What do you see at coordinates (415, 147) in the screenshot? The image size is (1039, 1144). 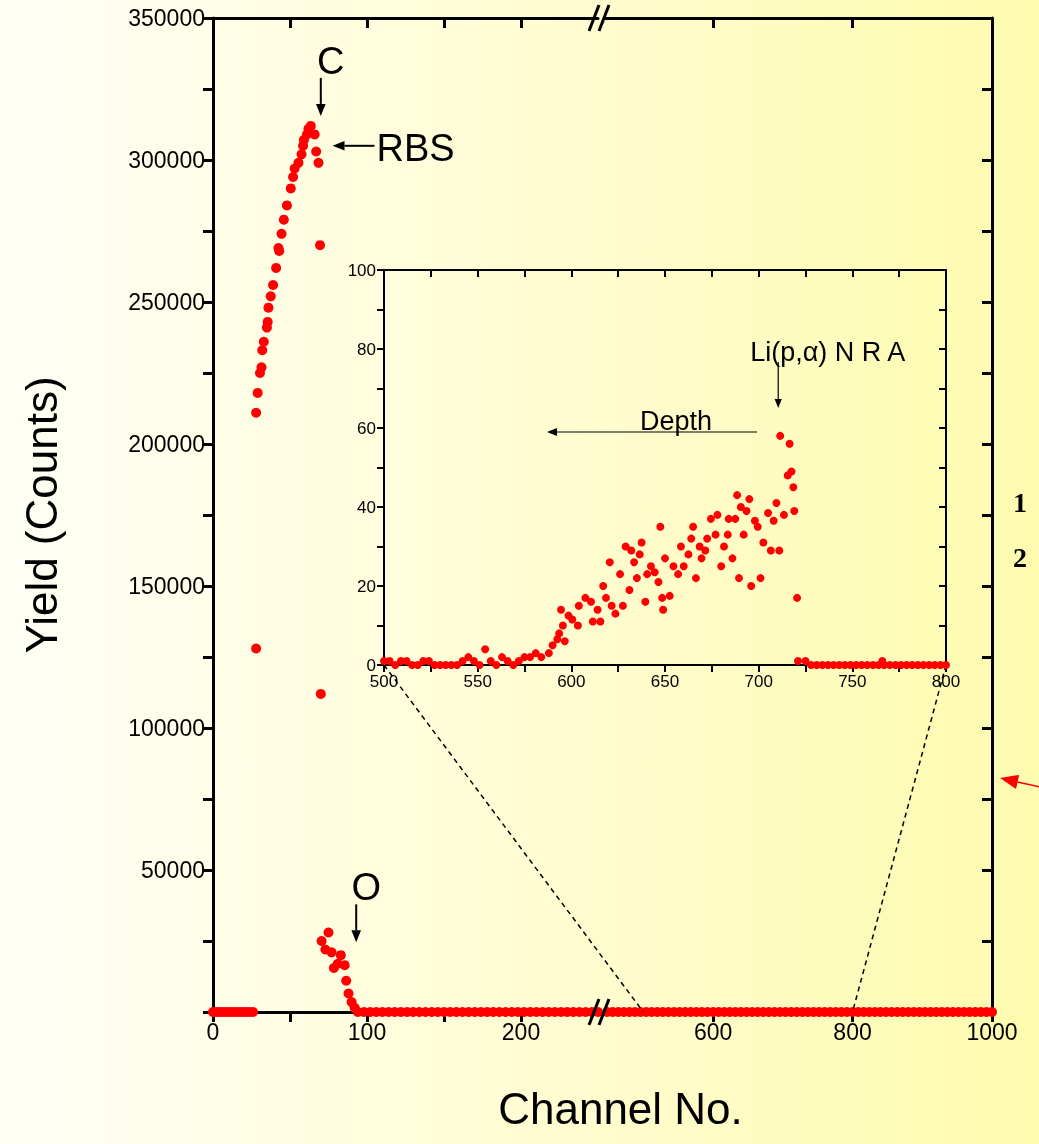 I see `annotation: RBS` at bounding box center [415, 147].